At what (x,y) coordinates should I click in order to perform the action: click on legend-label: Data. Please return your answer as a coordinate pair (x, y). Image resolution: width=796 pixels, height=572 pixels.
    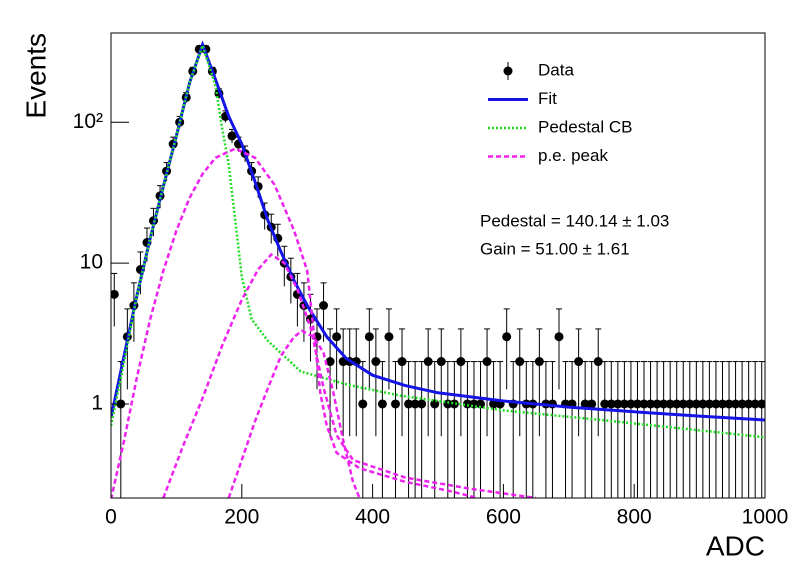
    Looking at the image, I should click on (556, 69).